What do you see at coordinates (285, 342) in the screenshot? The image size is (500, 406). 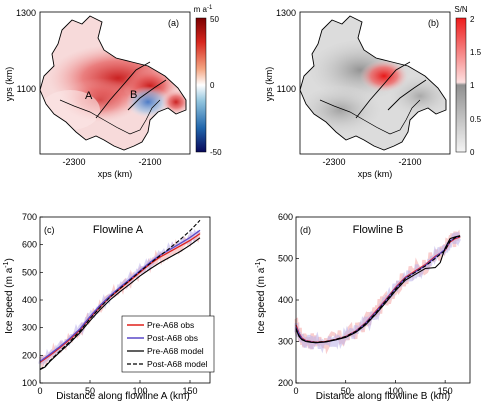 I see `panel-d-ytick-300: 300` at bounding box center [285, 342].